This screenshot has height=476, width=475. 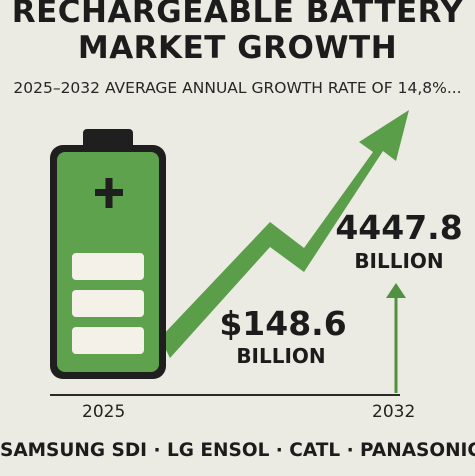 What do you see at coordinates (237, 15) in the screenshot?
I see `title-line-1: RECHARGEABLE BATTERY` at bounding box center [237, 15].